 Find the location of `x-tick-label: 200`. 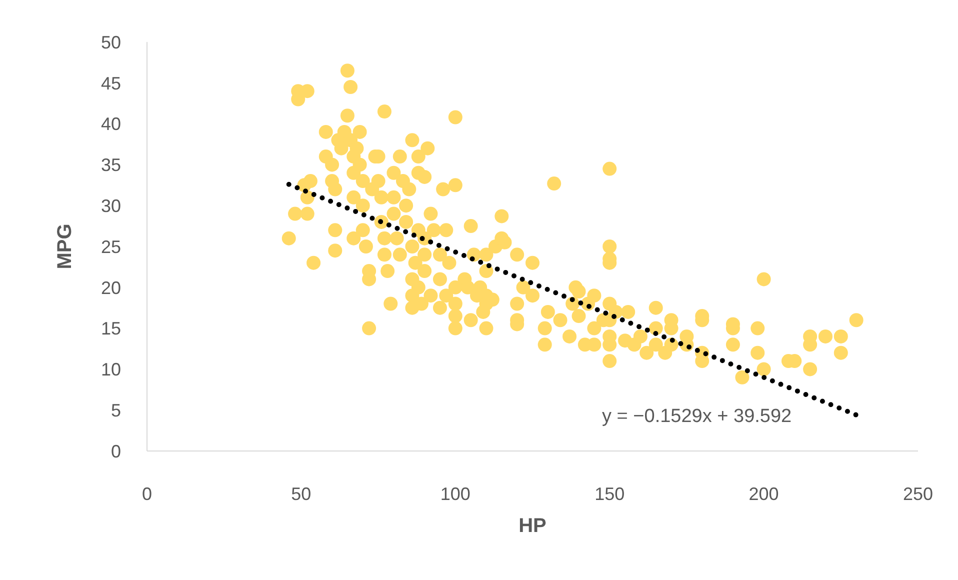

x-tick-label: 200 is located at coordinates (763, 494).